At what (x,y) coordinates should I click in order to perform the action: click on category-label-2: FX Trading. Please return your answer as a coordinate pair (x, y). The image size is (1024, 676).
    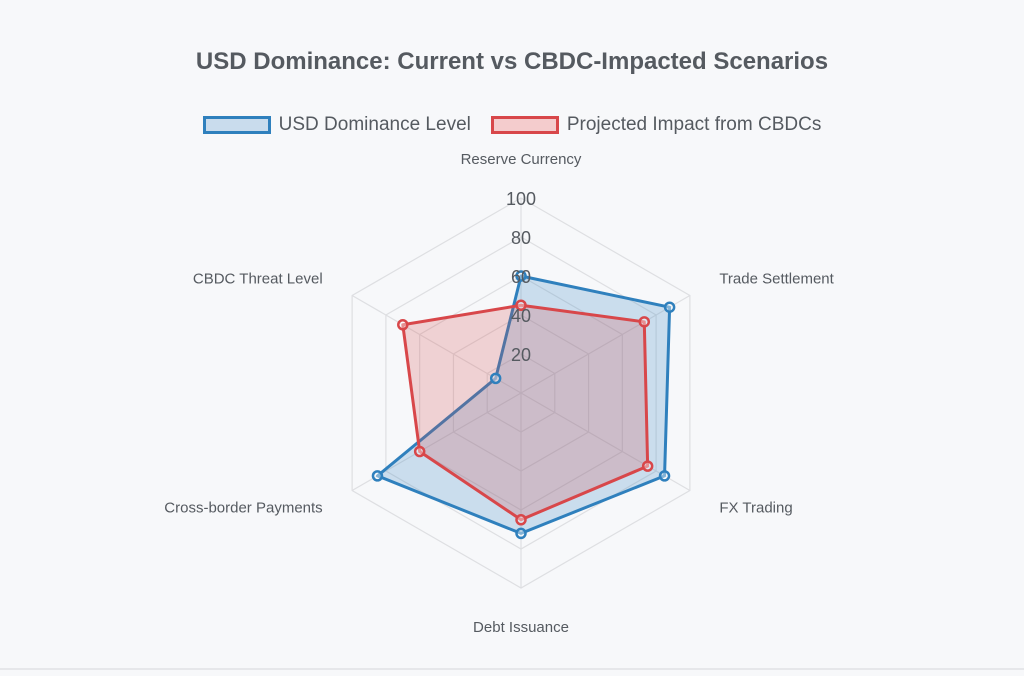
    Looking at the image, I should click on (755, 508).